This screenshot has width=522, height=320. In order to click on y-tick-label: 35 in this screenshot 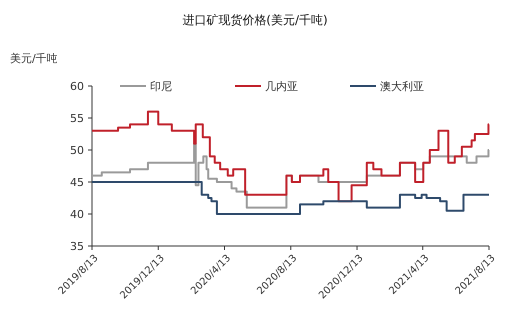, I will do `click(77, 246)`.